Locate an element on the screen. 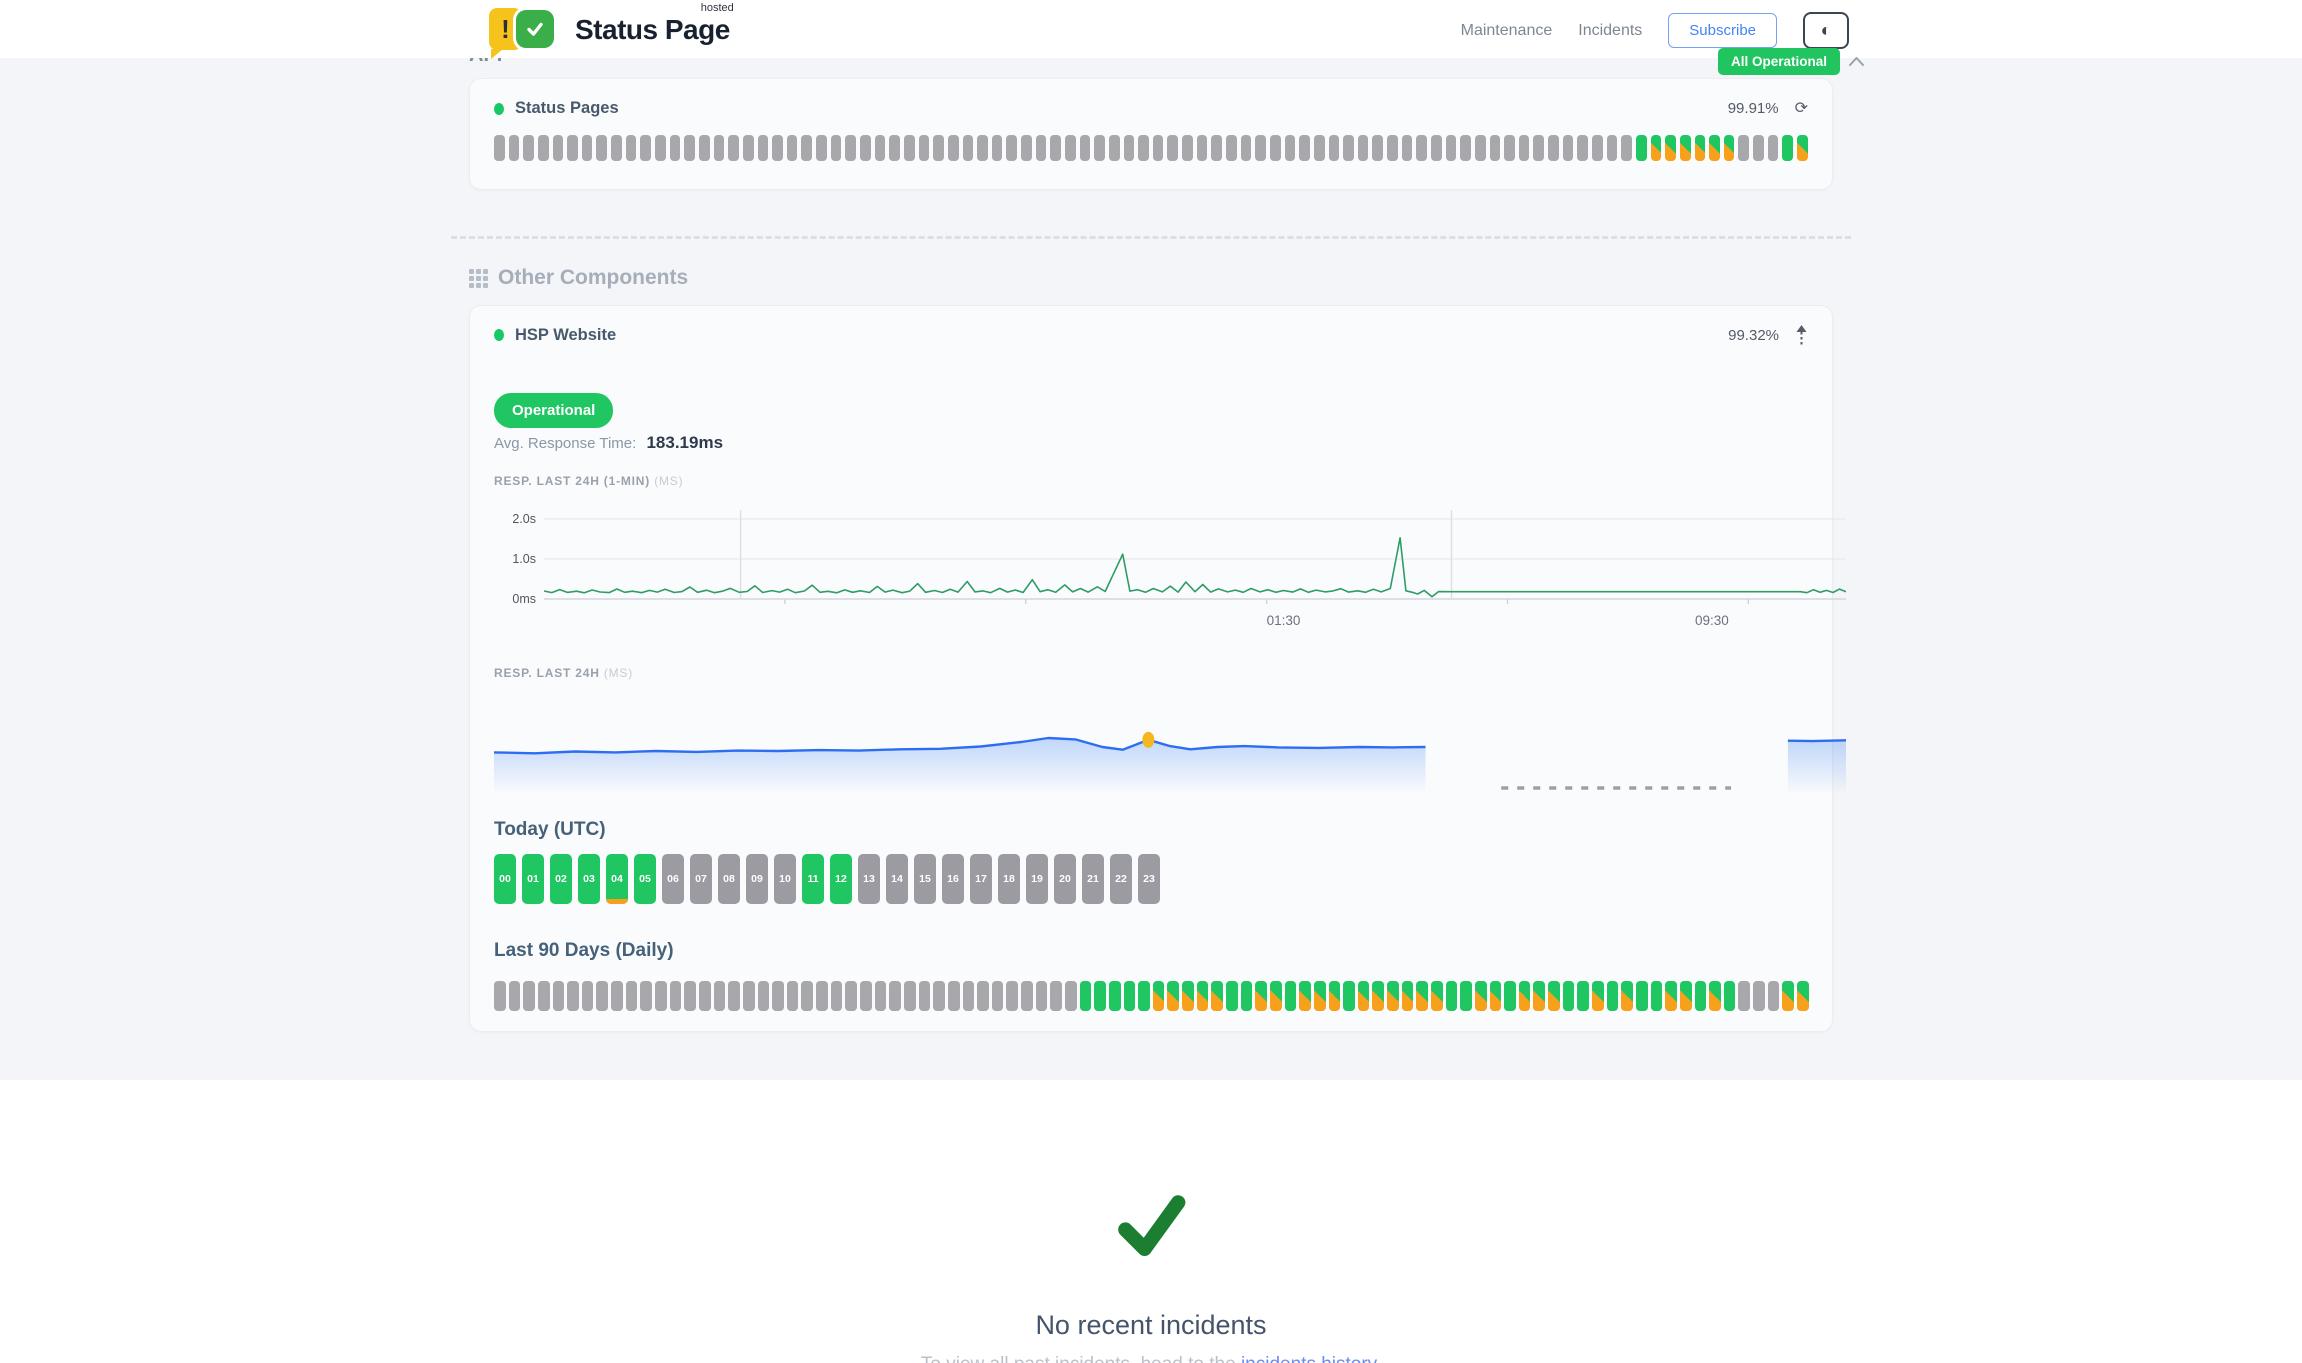 The image size is (2302, 1363). hour-block-06: 06 is located at coordinates (673, 879).